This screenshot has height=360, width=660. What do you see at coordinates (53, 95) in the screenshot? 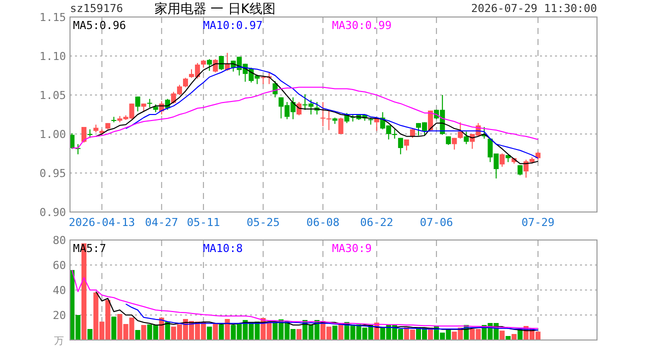
I see `y-tick-label: 1.05` at bounding box center [53, 95].